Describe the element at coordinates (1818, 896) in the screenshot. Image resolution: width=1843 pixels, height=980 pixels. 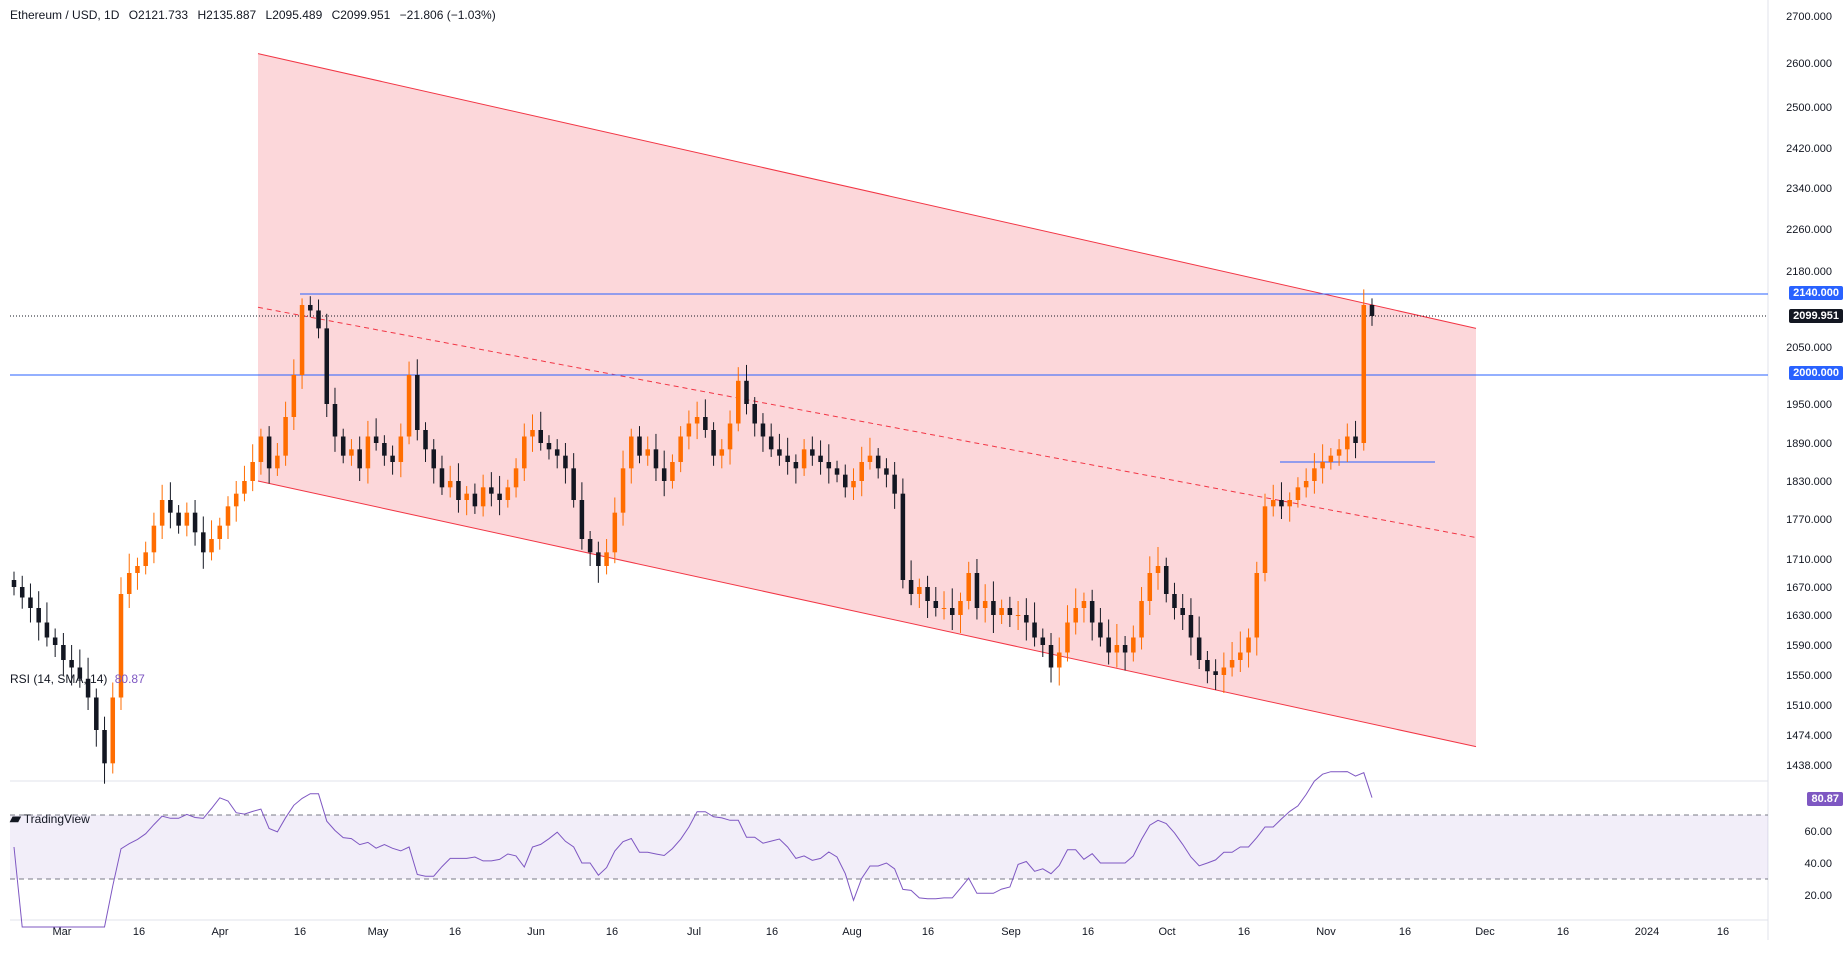
I see `rsi-tick-label: 20.00` at that location.